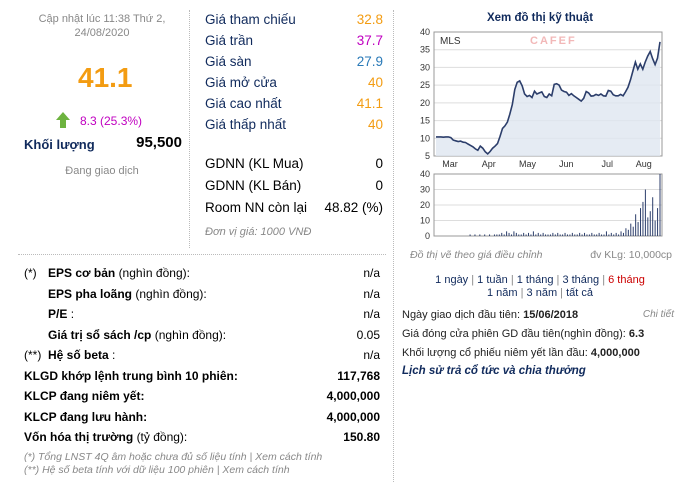 The width and height of the screenshot is (686, 483). Describe the element at coordinates (102, 171) in the screenshot. I see `trading-status: Đang giao dịch` at that location.